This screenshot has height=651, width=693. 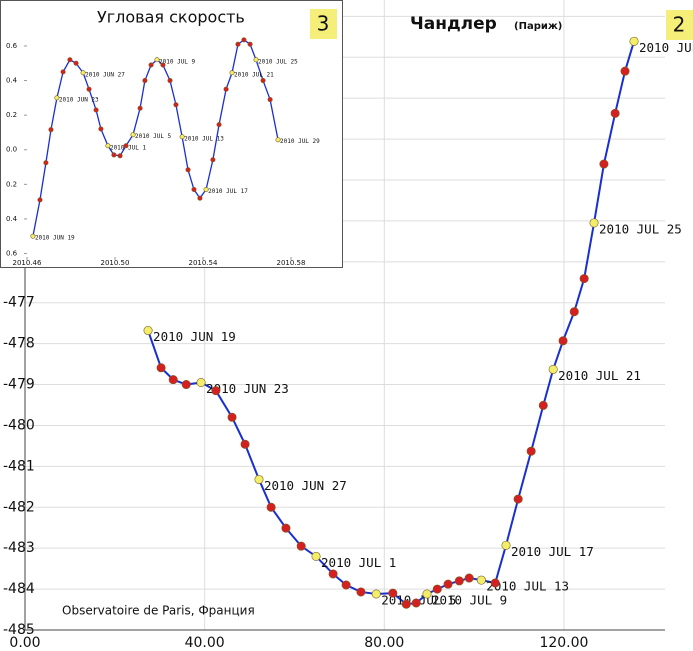 What do you see at coordinates (12, 254) in the screenshot?
I see `y-tick-label: 0.6` at bounding box center [12, 254].